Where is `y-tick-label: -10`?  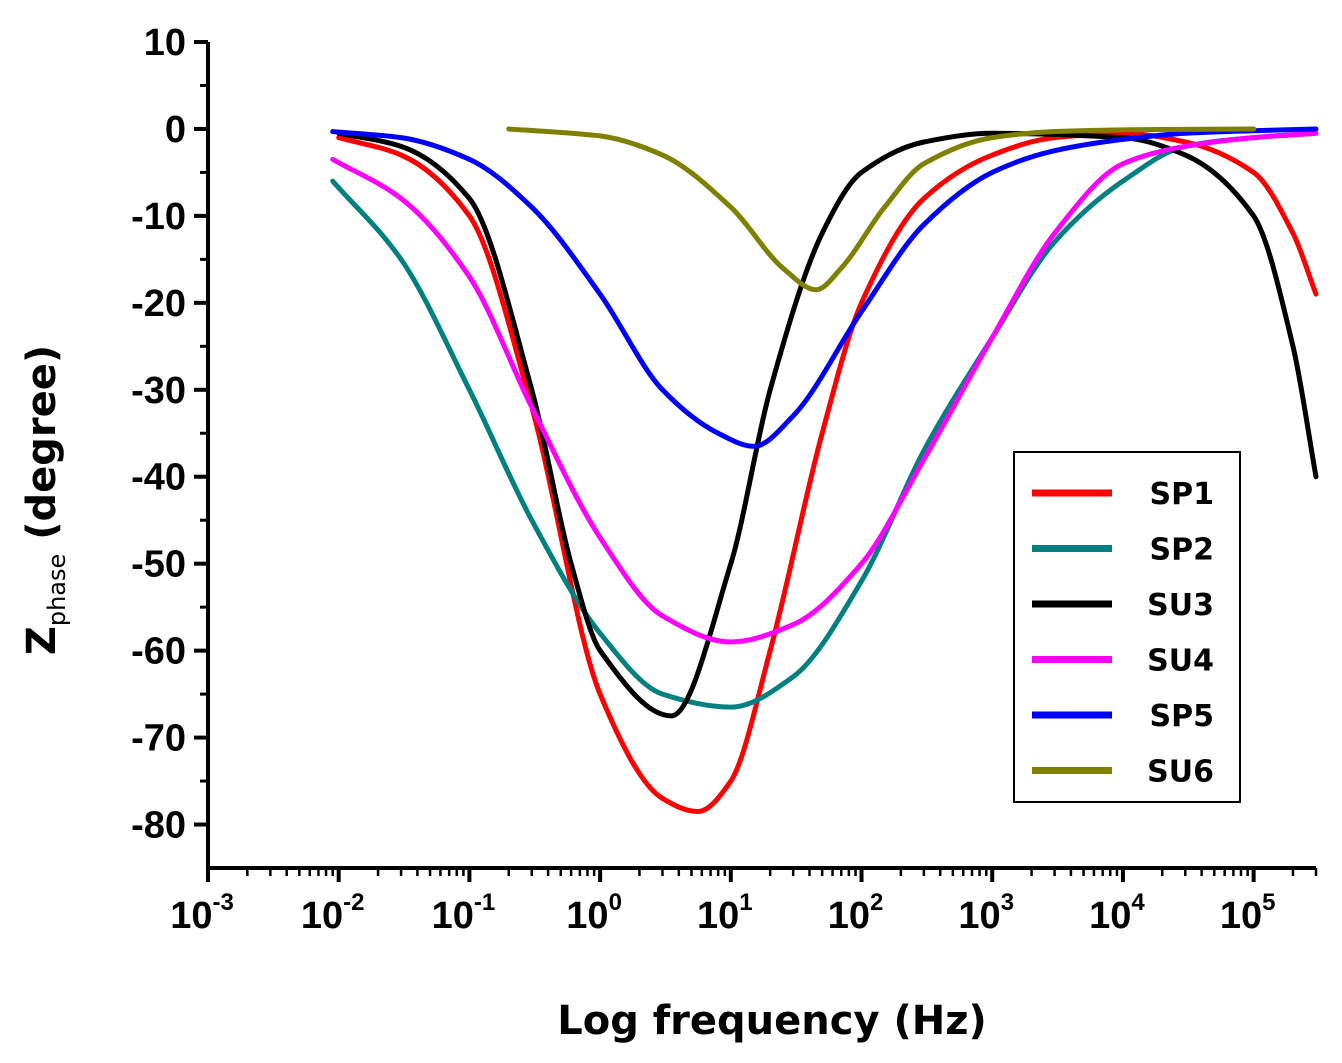
y-tick-label: -10 is located at coordinates (158, 217).